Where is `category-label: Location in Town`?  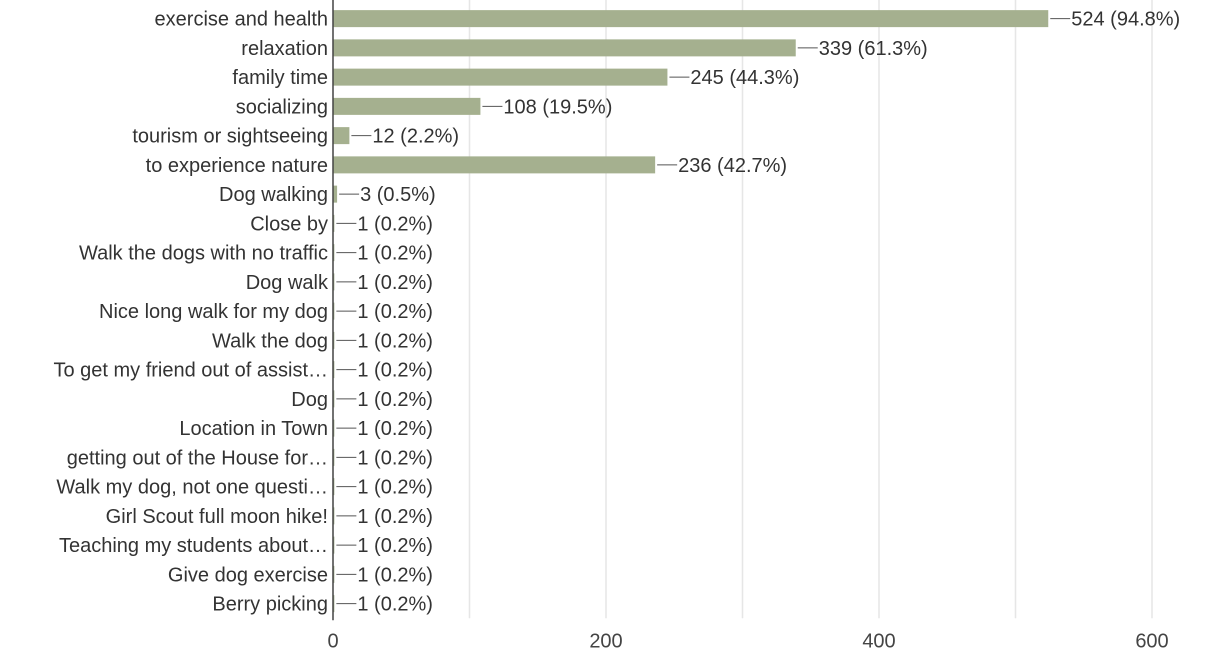
category-label: Location in Town is located at coordinates (253, 429).